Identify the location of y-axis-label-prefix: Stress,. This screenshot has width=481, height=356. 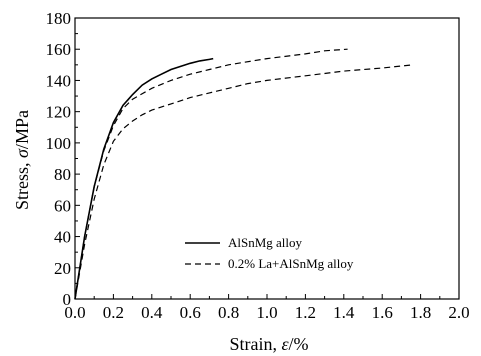
(22, 184).